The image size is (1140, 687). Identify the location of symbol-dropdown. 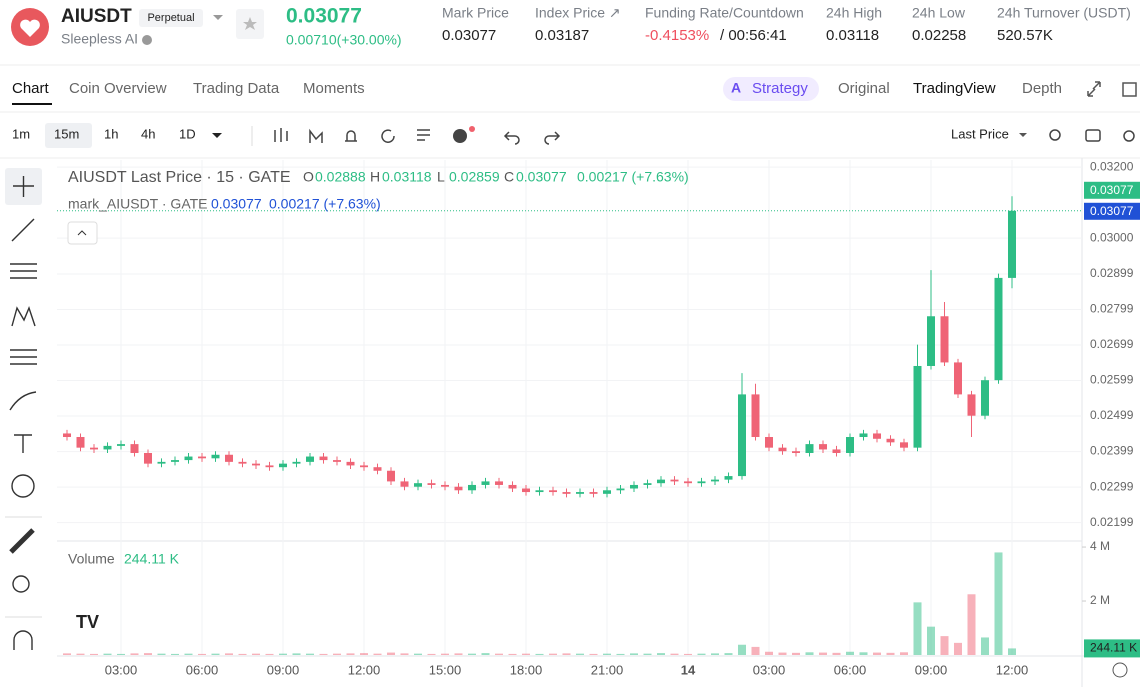
(218, 17).